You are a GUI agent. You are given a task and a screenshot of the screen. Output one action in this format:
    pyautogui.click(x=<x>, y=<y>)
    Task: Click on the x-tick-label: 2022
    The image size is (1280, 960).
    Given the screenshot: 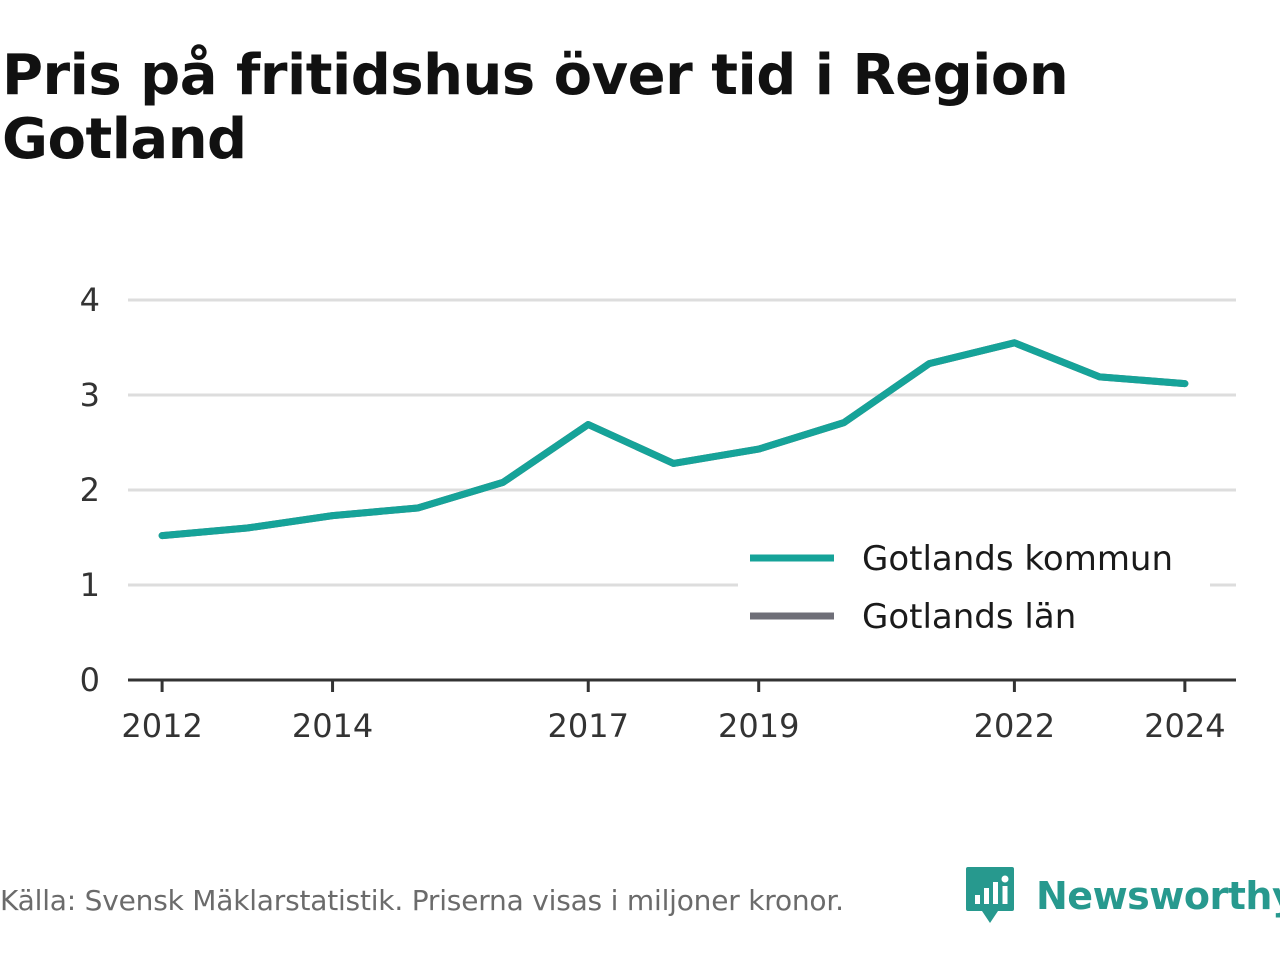 What is the action you would take?
    pyautogui.click(x=1014, y=726)
    